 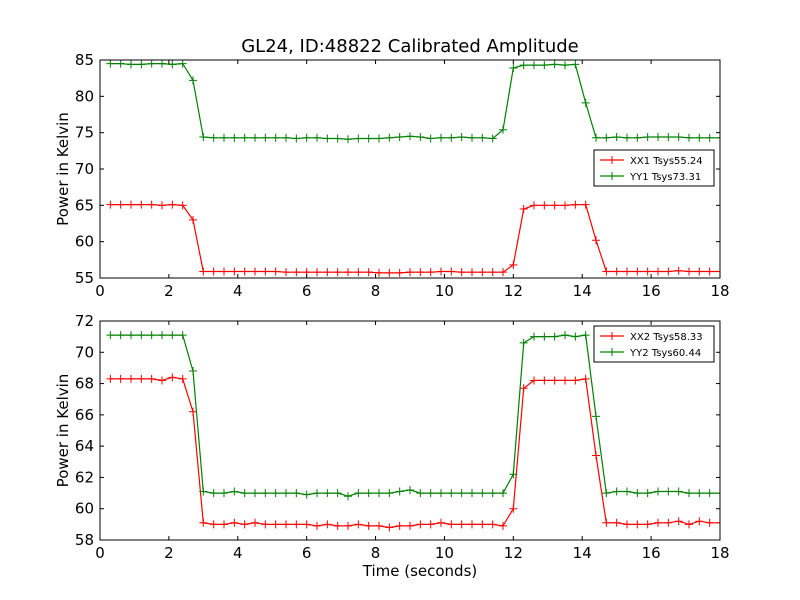 What do you see at coordinates (84, 96) in the screenshot?
I see `y-tick-label: 80` at bounding box center [84, 96].